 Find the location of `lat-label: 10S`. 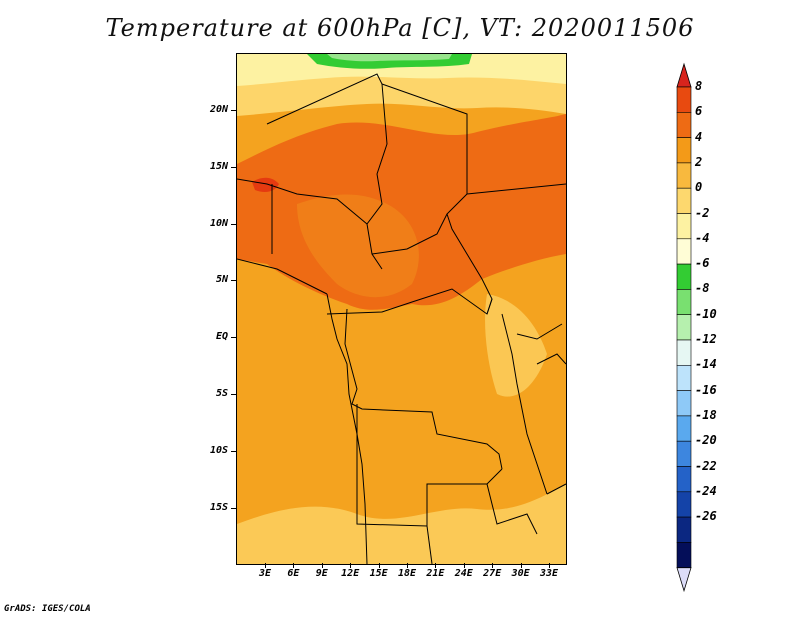

lat-label: 10S is located at coordinates (218, 450).